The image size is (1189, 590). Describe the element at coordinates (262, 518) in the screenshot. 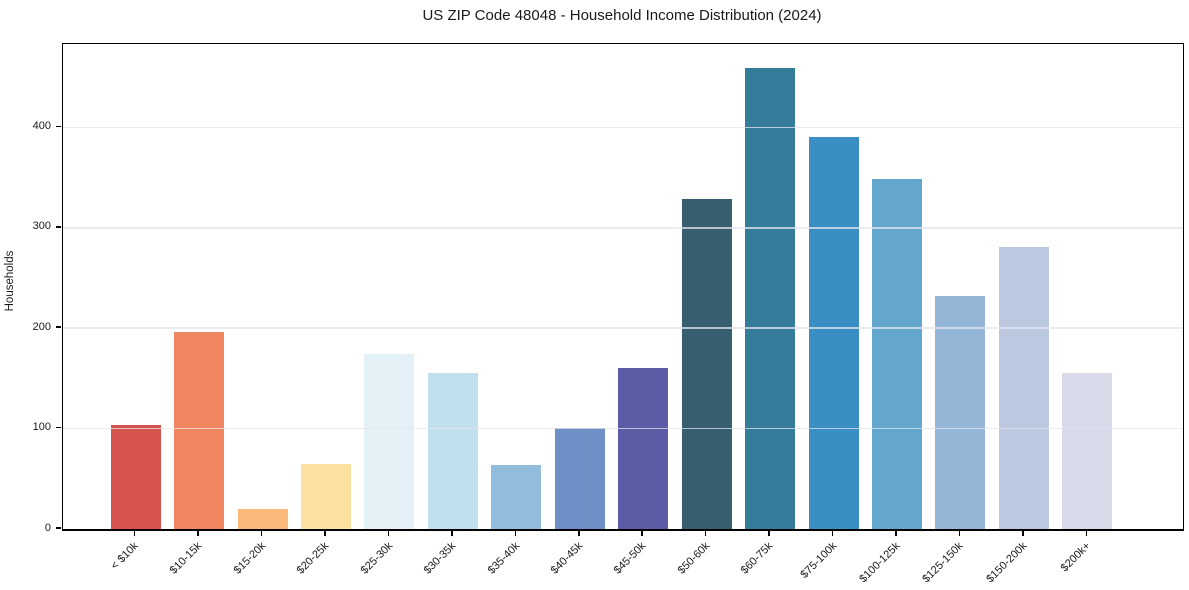

I see `bar-$15-20k` at that location.